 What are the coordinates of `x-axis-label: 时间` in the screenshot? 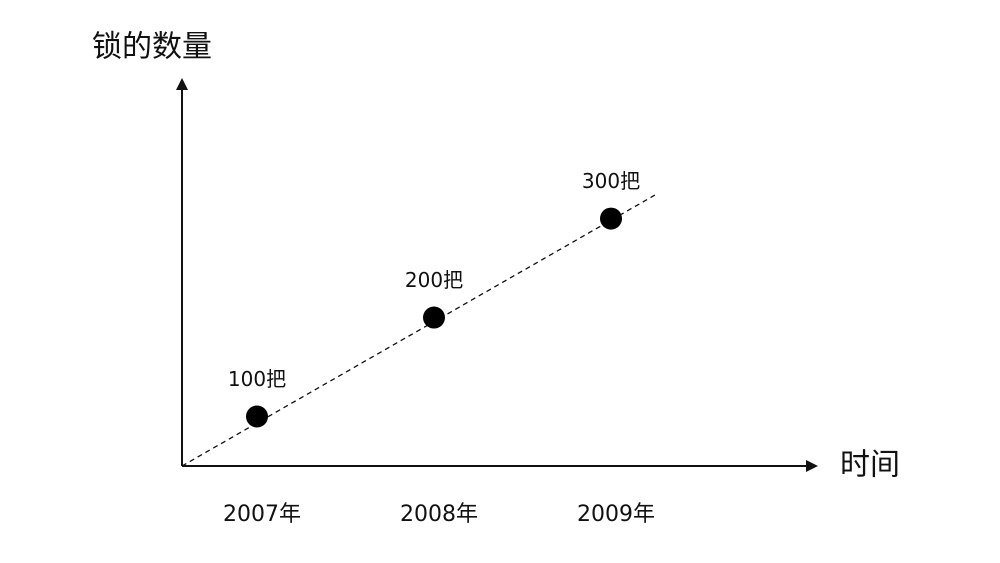 It's located at (870, 465).